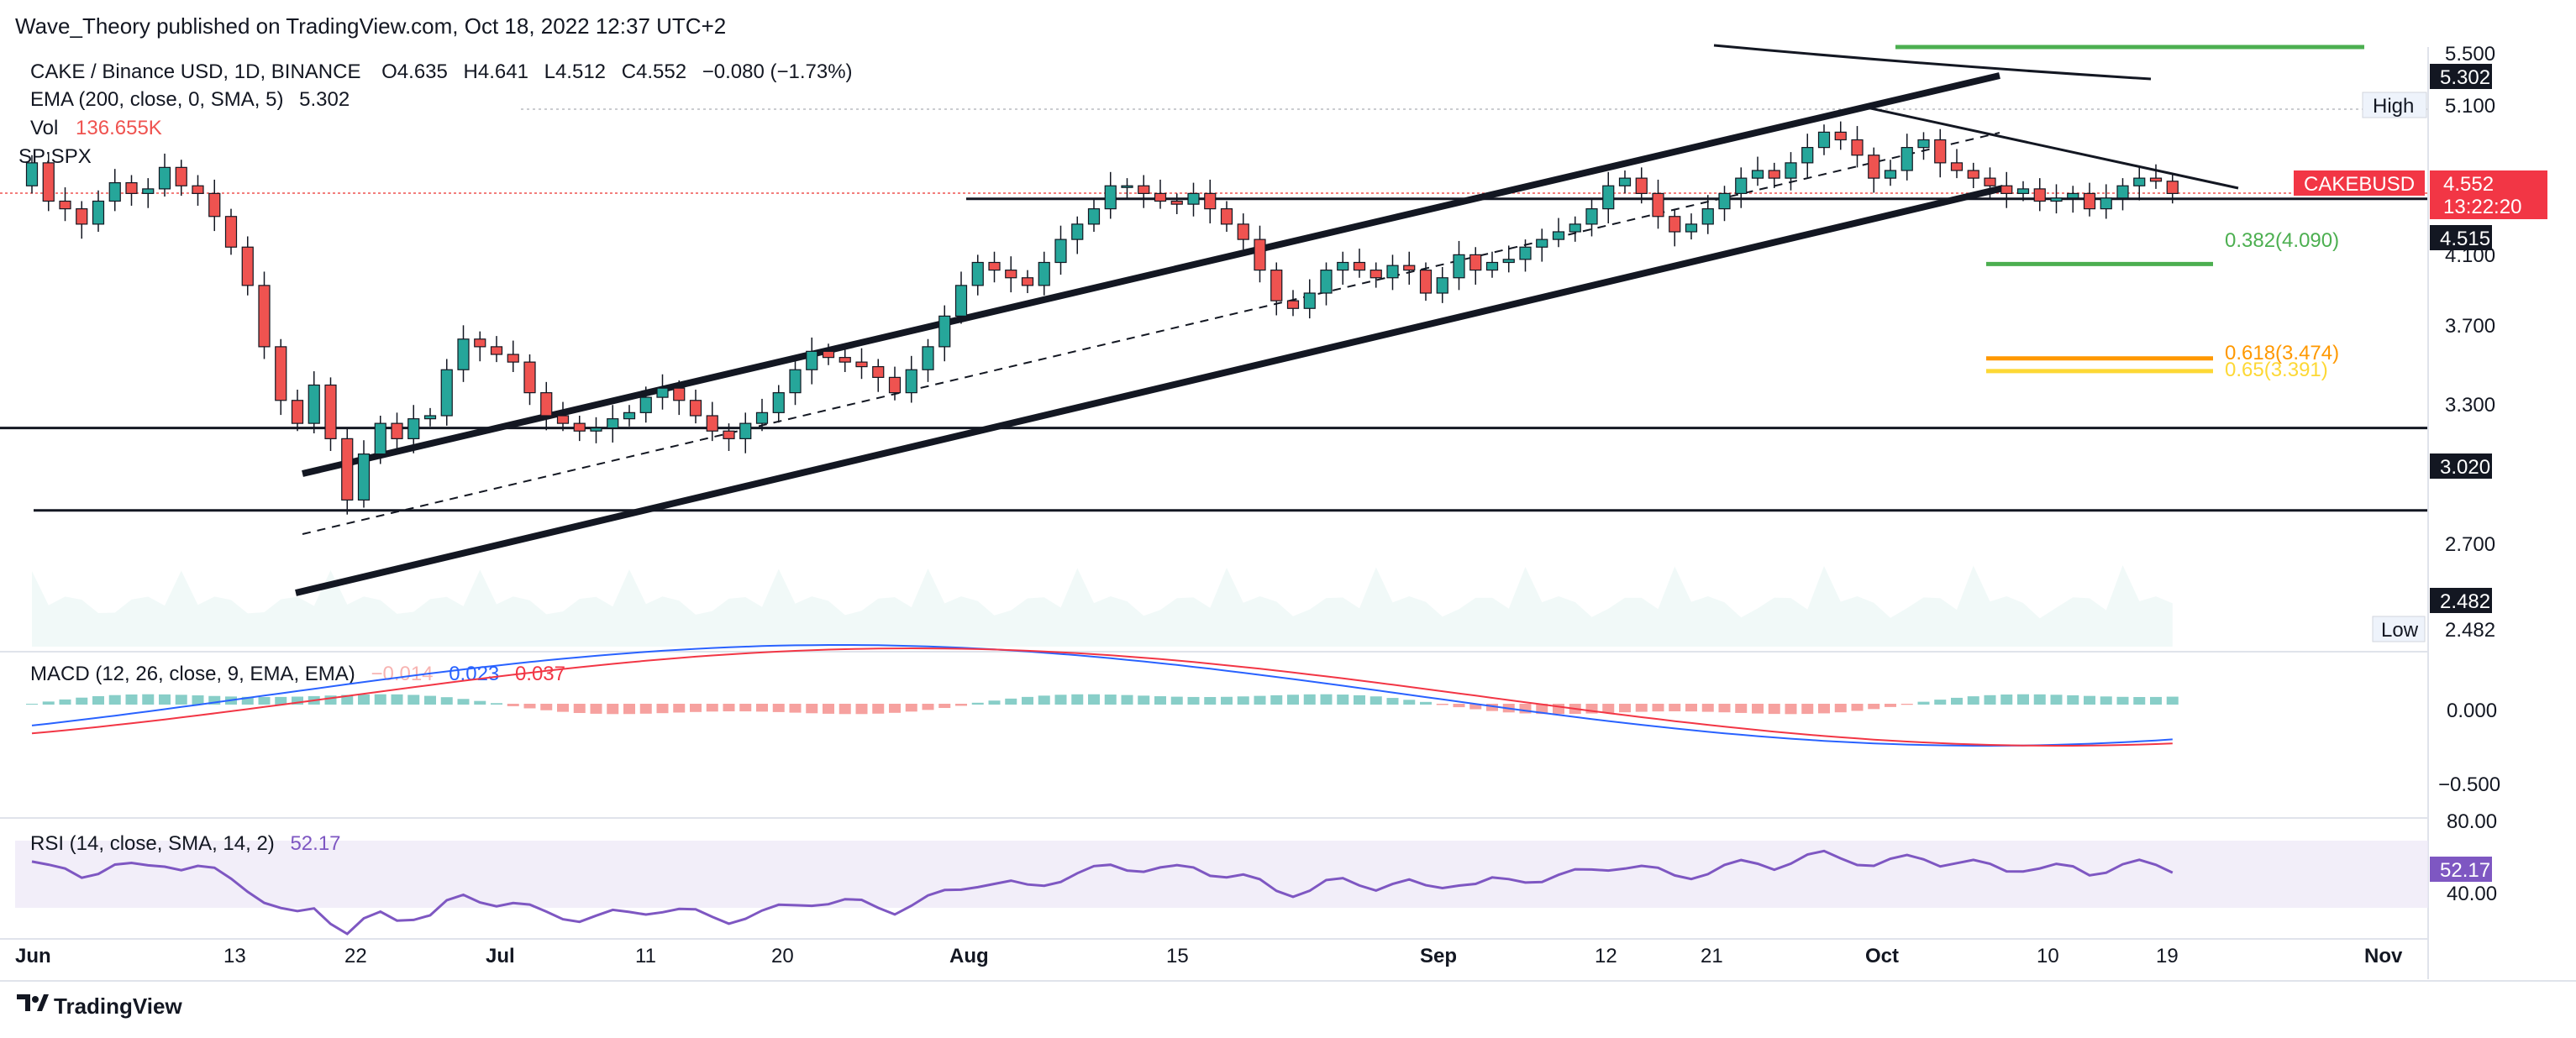  I want to click on time-label: Sep, so click(1438, 956).